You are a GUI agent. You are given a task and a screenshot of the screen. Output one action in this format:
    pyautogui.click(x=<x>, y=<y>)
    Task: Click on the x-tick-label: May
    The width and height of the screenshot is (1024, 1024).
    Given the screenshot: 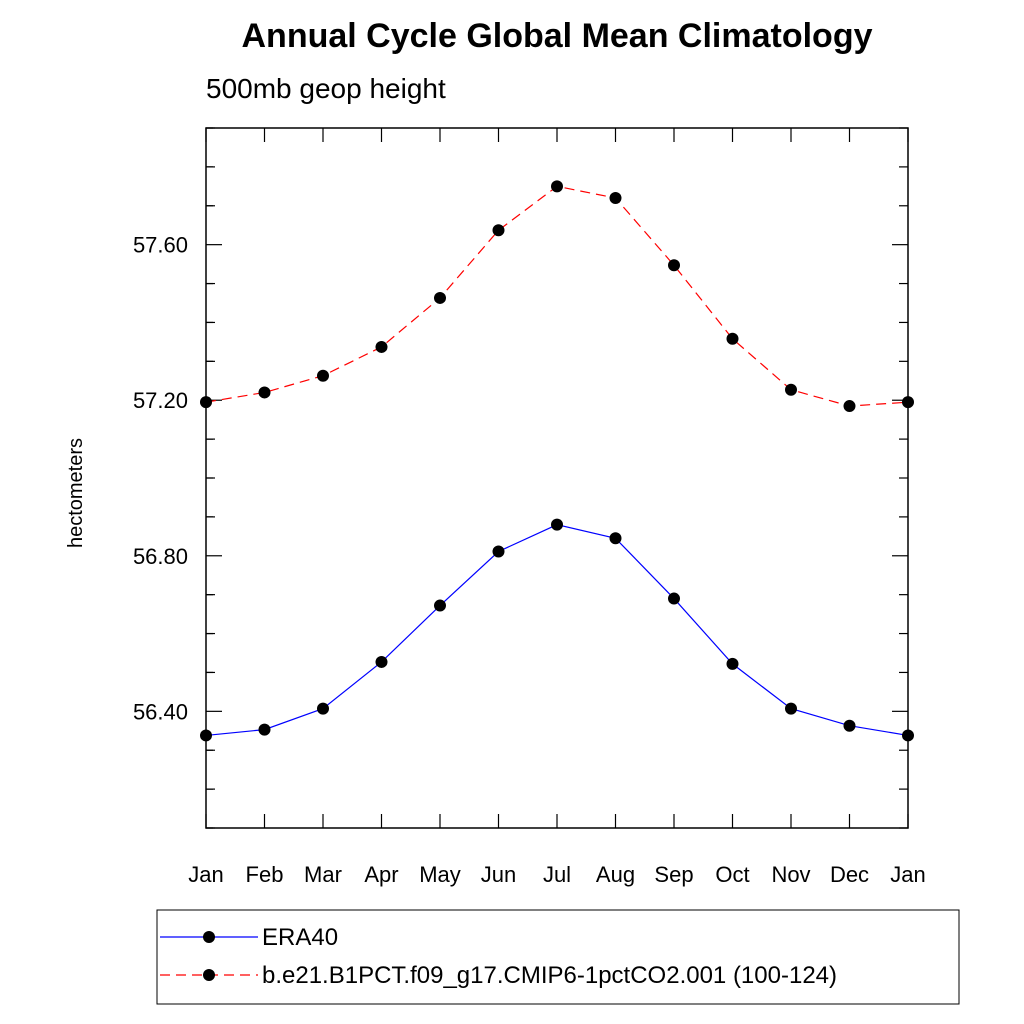 What is the action you would take?
    pyautogui.click(x=440, y=874)
    